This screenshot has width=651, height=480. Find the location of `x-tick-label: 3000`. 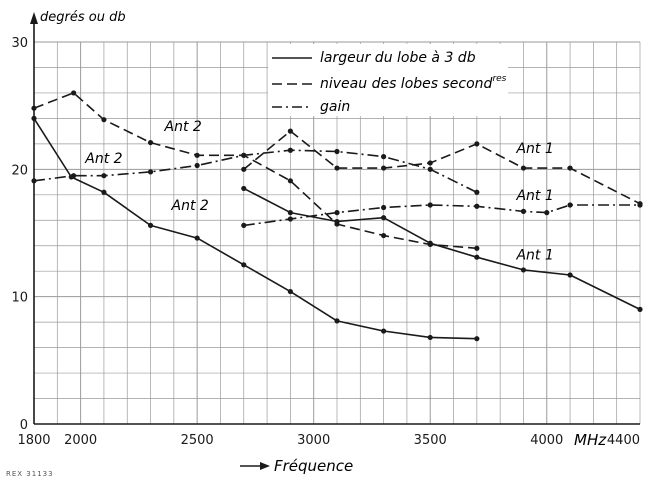

x-tick-label: 3000 is located at coordinates (313, 440).